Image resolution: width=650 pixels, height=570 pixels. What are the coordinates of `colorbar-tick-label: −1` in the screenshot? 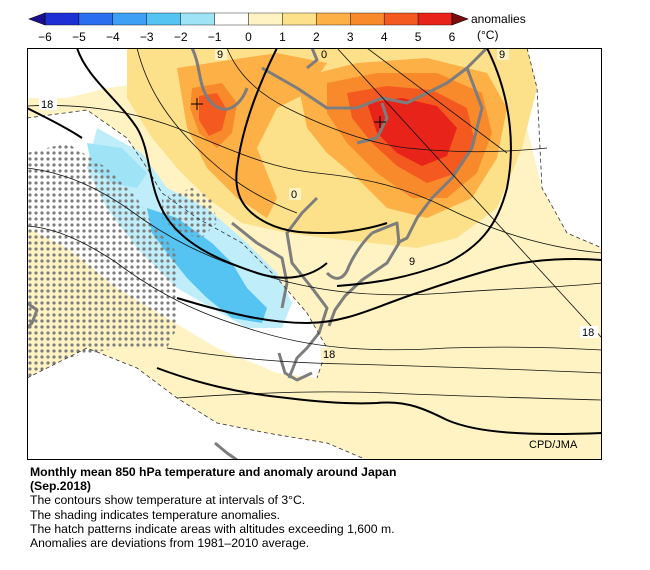 It's located at (215, 37).